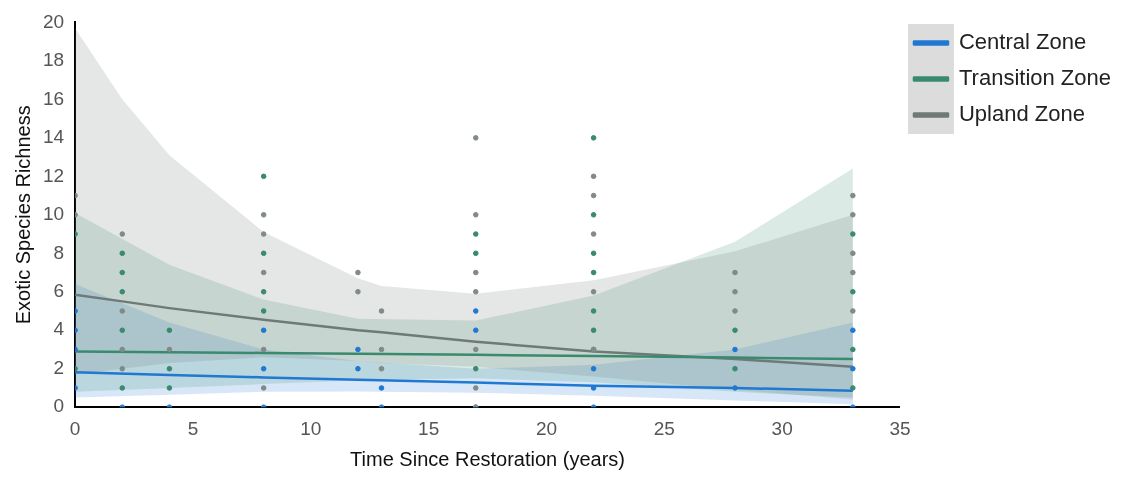  Describe the element at coordinates (782, 428) in the screenshot. I see `x-tick-label: 30` at that location.